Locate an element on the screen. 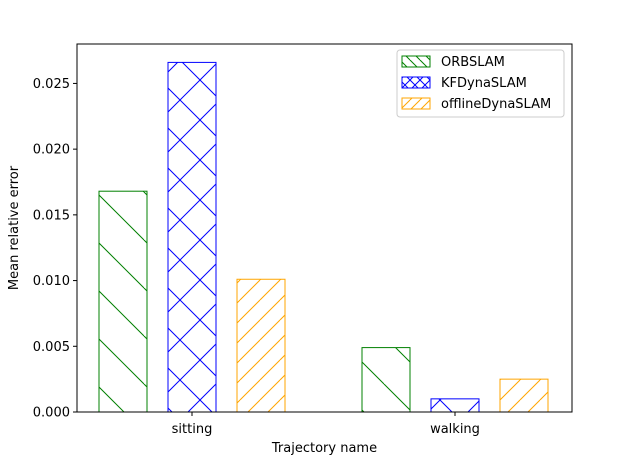 The width and height of the screenshot is (625, 459). x-axis-title: Trajectory name is located at coordinates (324, 448).